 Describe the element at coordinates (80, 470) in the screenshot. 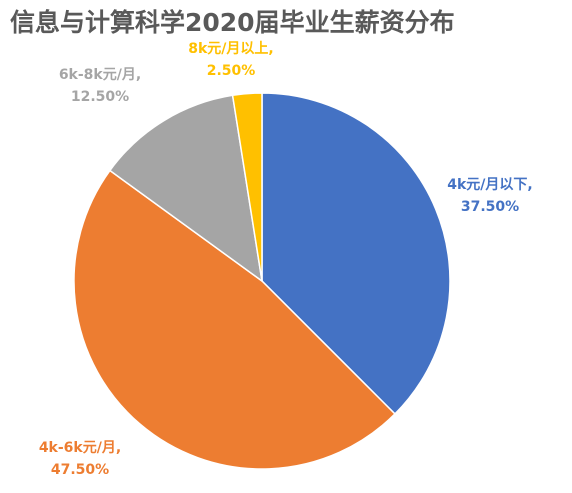

I see `data-label-2-percent: 47.50%` at that location.